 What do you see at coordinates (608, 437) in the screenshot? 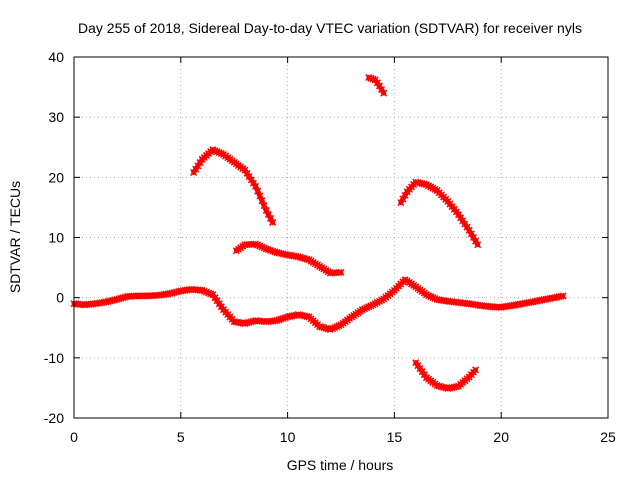
I see `x-tick-label: 25` at bounding box center [608, 437].